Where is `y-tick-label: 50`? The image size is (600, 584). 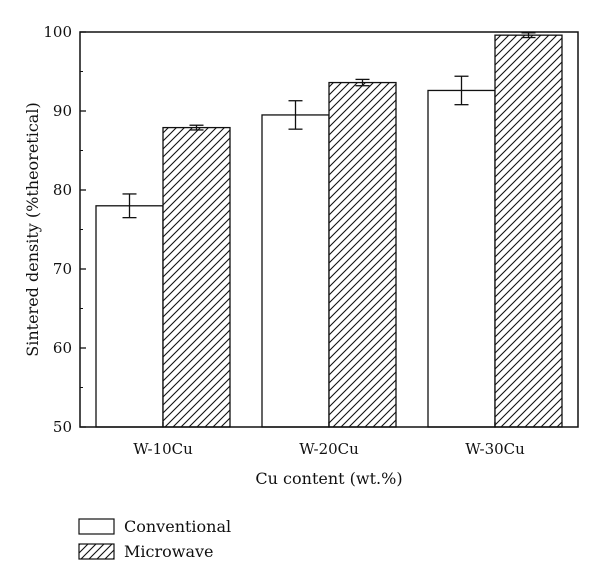
y-tick-label: 50 is located at coordinates (62, 427).